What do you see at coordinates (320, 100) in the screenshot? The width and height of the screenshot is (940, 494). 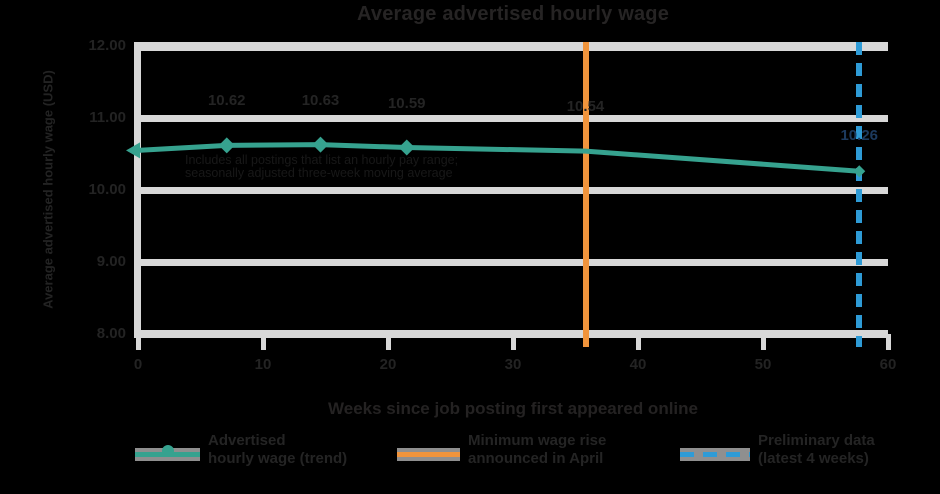 I see `data-point-label: 10.63` at bounding box center [320, 100].